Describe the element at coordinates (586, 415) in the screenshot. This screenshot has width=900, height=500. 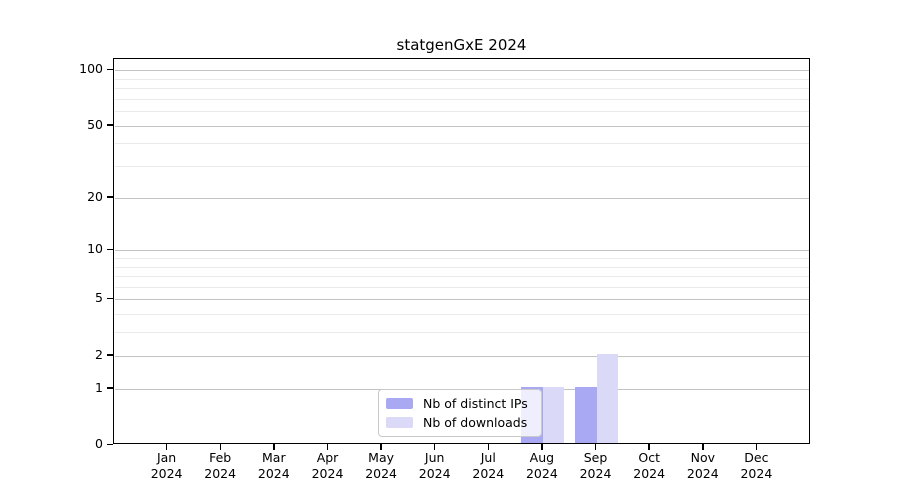
I see `bar-sep-distinct-ips` at that location.